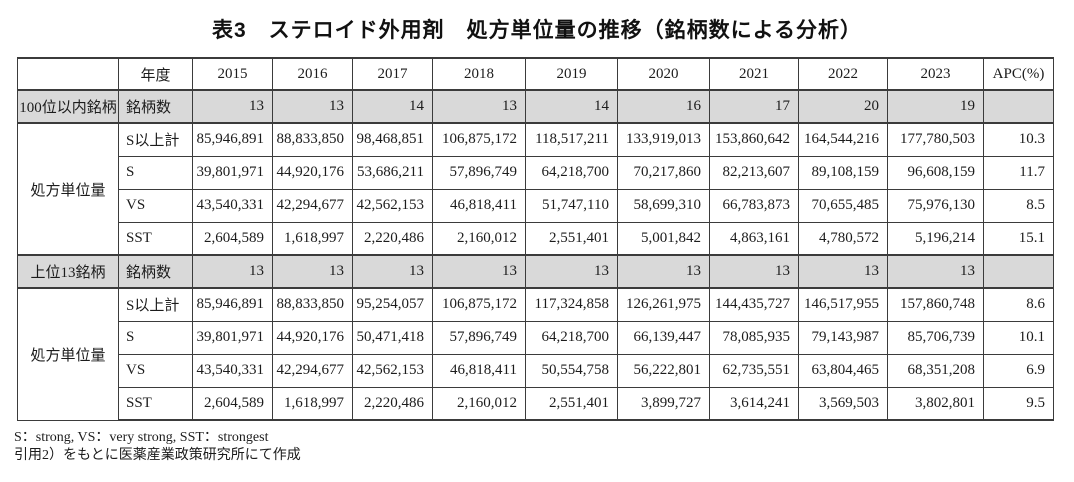  Describe the element at coordinates (754, 238) in the screenshot. I see `value-cell: 4,863,161` at that location.